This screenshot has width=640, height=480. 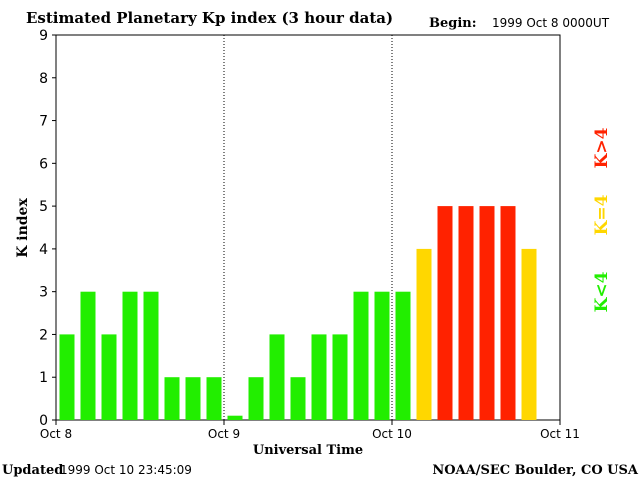 I want to click on x-tick-label: Oct 8, so click(x=56, y=434).